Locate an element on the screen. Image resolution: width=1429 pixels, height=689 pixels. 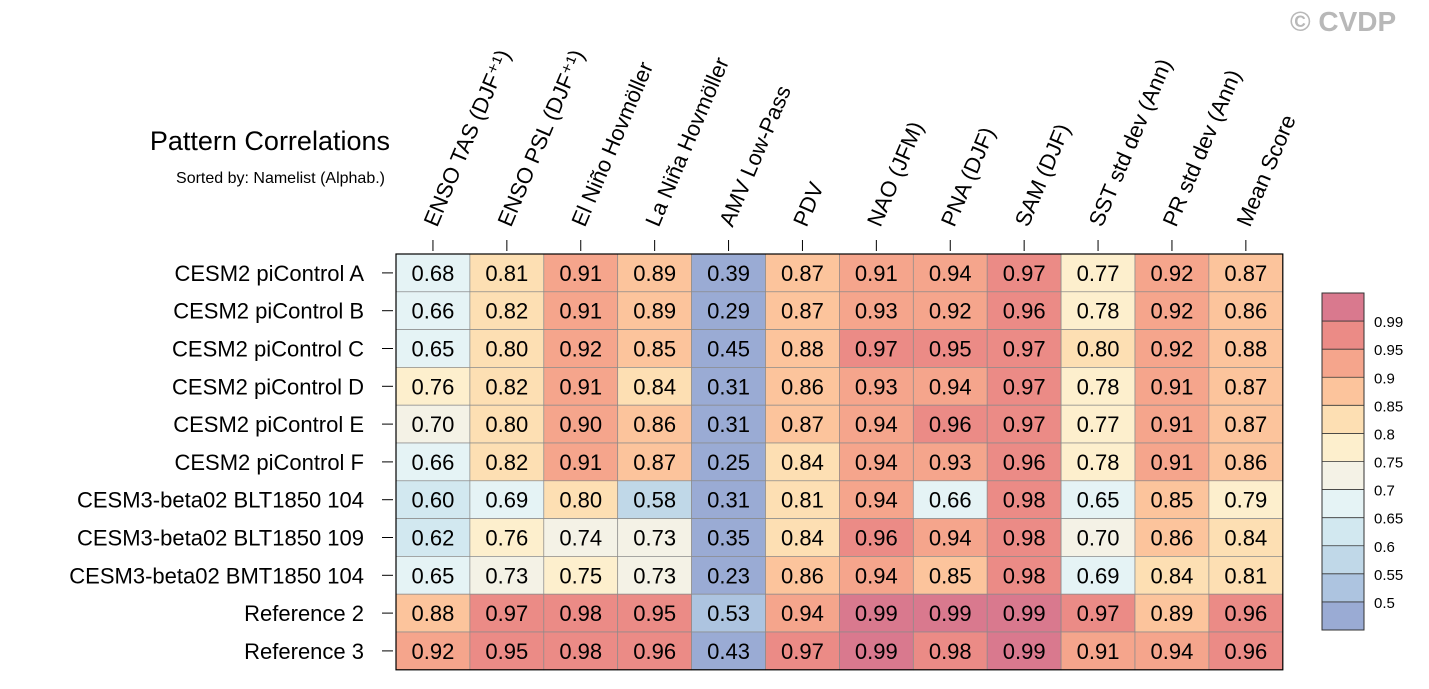
colorbar-label: 0.5 is located at coordinates (1384, 603).